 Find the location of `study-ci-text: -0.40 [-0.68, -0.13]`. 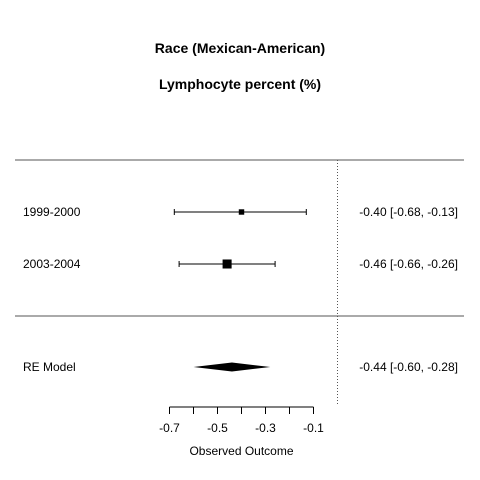

study-ci-text: -0.40 [-0.68, -0.13] is located at coordinates (408, 212).